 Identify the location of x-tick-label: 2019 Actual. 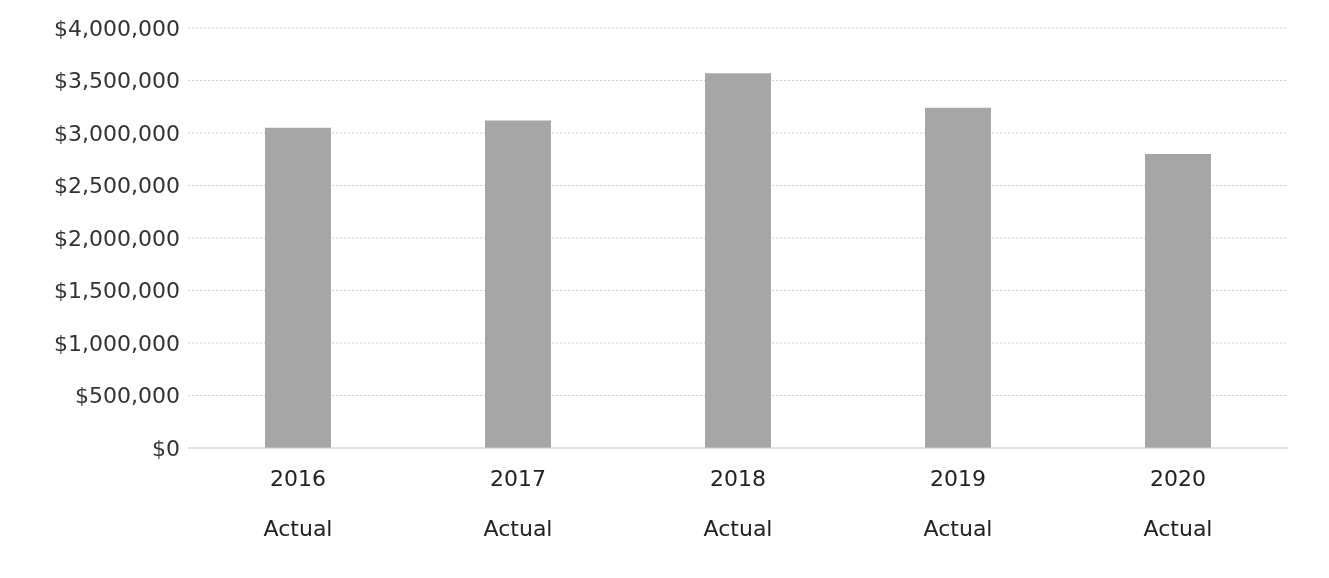
(958, 503).